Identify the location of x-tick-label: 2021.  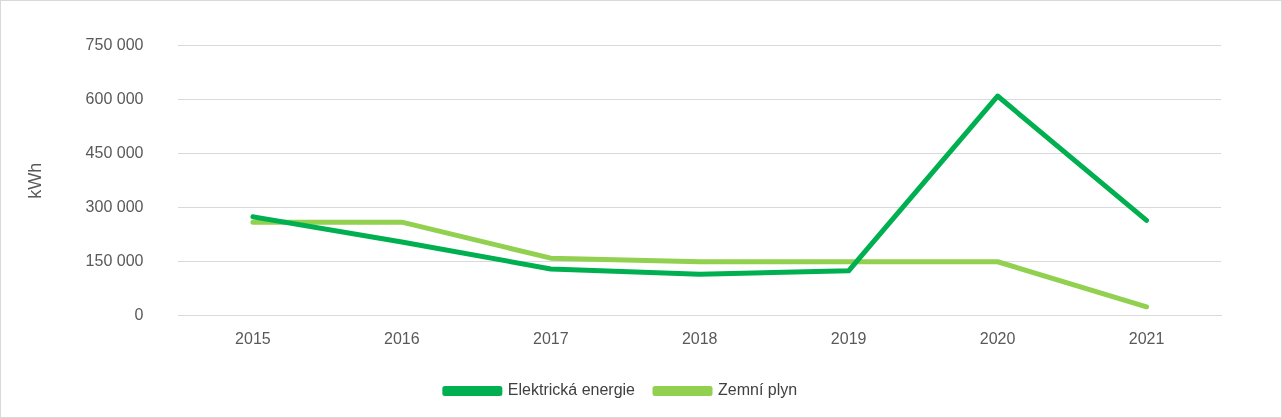
(1146, 338).